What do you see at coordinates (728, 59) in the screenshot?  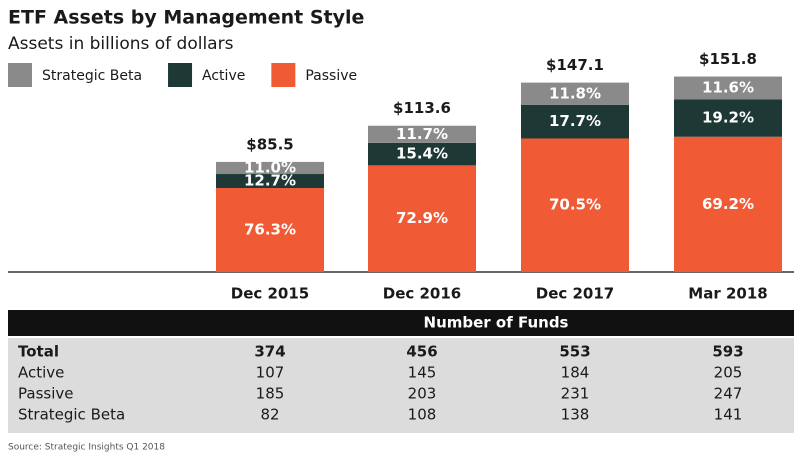 I see `total-label: $151.8` at bounding box center [728, 59].